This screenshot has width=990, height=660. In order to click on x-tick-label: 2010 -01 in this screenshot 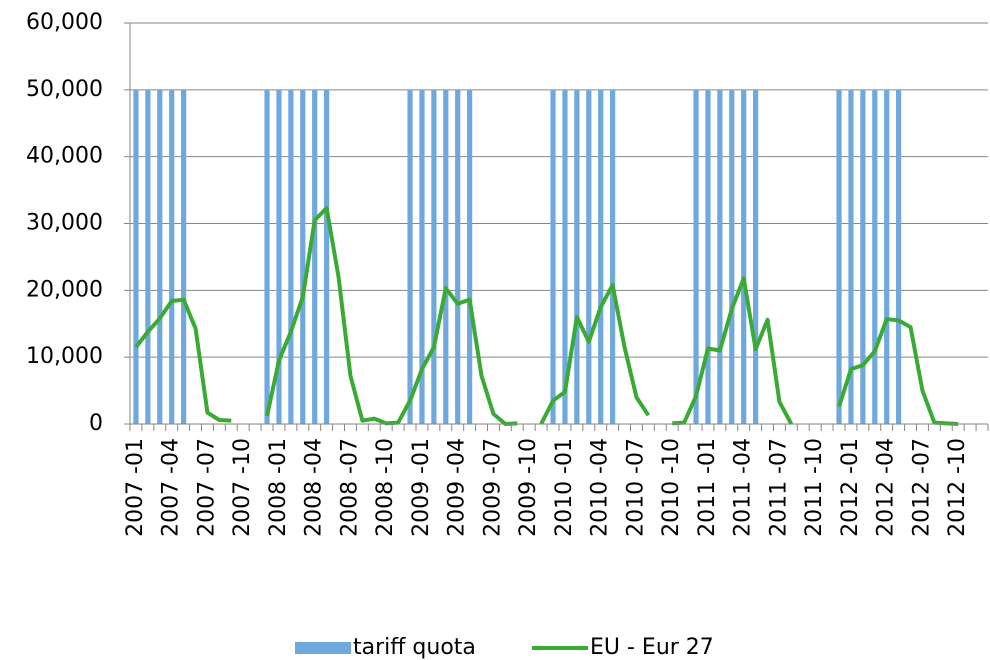, I will do `click(564, 487)`.